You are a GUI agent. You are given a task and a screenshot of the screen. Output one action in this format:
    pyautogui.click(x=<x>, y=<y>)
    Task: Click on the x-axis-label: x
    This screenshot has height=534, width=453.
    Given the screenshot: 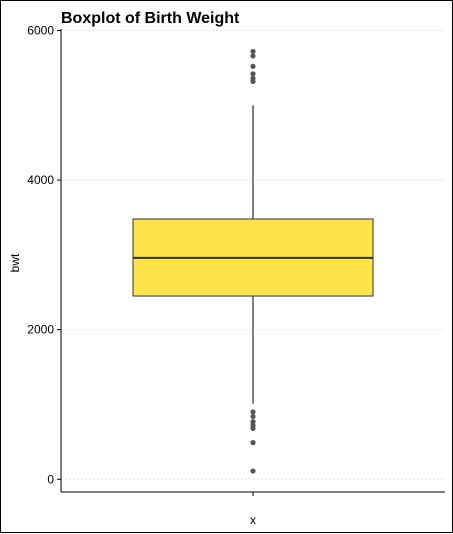 What is the action you would take?
    pyautogui.click(x=253, y=520)
    